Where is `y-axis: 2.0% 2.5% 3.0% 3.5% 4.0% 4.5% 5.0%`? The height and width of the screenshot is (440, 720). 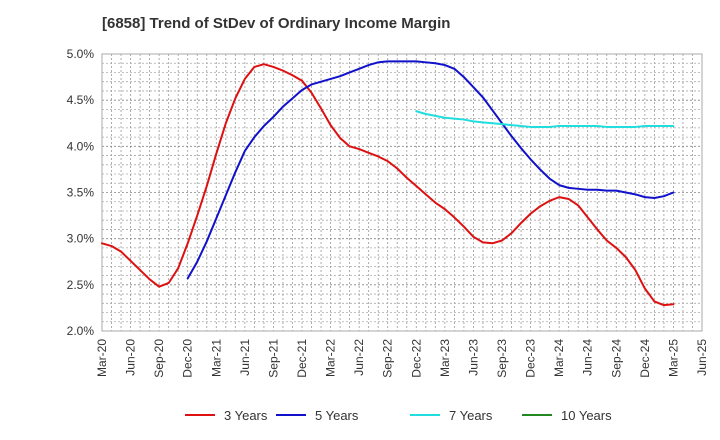
y-axis: 2.0% 2.5% 3.0% 3.5% 4.0% 4.5% 5.0% is located at coordinates (81, 192).